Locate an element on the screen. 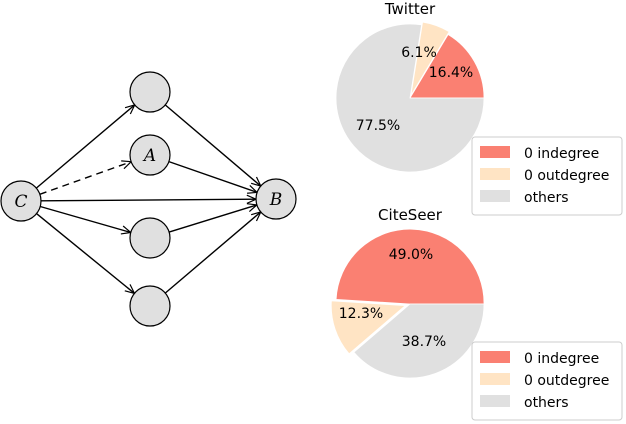 This screenshot has height=424, width=626. node-A is located at coordinates (150, 155).